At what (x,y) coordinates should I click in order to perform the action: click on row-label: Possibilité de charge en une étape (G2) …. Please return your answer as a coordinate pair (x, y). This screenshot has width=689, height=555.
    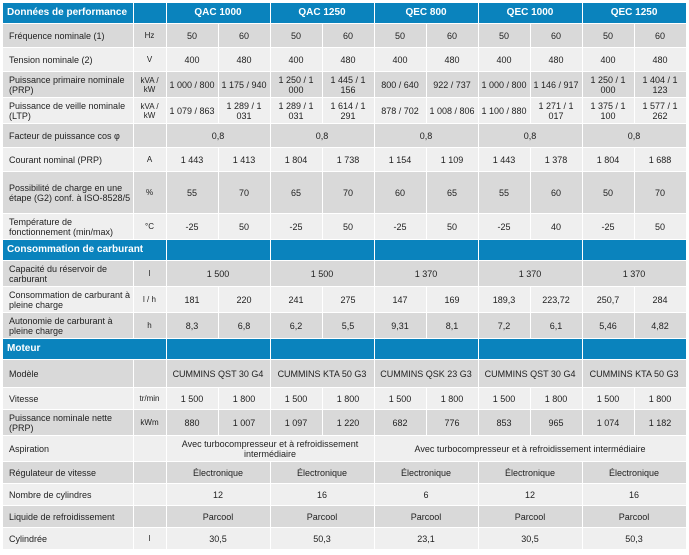
    Looking at the image, I should click on (68, 192).